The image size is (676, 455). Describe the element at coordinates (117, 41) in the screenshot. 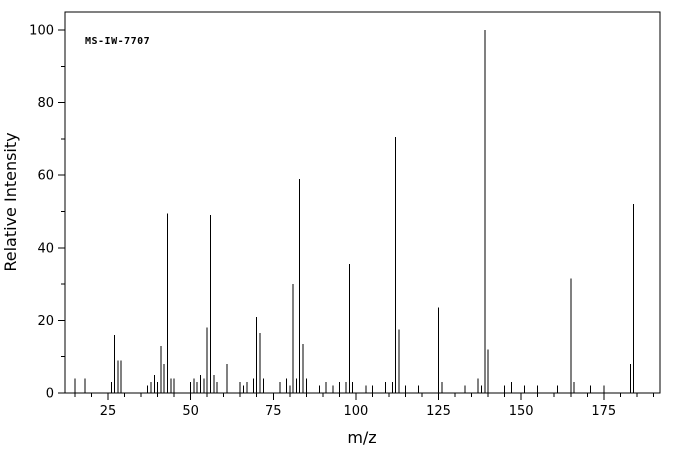

I see `spectrum-id-label: MS-IW-7707` at that location.